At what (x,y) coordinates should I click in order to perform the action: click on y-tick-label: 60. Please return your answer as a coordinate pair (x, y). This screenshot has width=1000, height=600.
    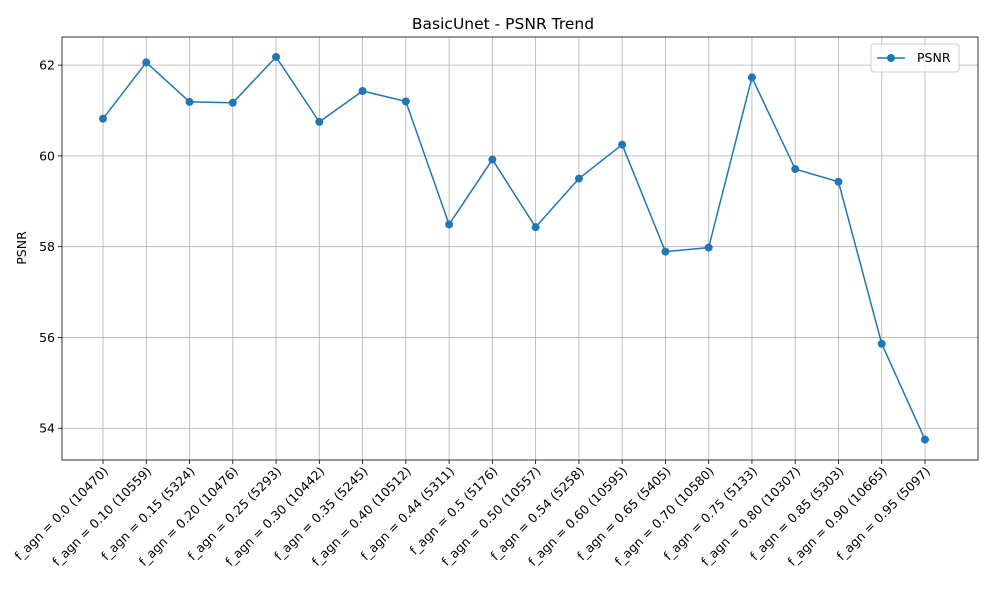
    Looking at the image, I should click on (47, 155).